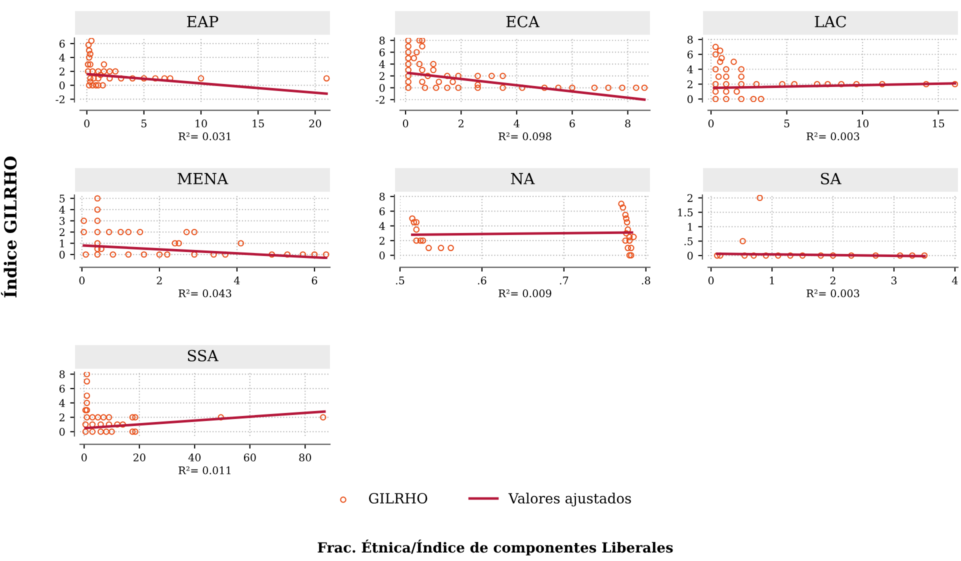 Image resolution: width=961 pixels, height=561 pixels. Describe the element at coordinates (398, 498) in the screenshot. I see `legend-label: GILRHO` at that location.